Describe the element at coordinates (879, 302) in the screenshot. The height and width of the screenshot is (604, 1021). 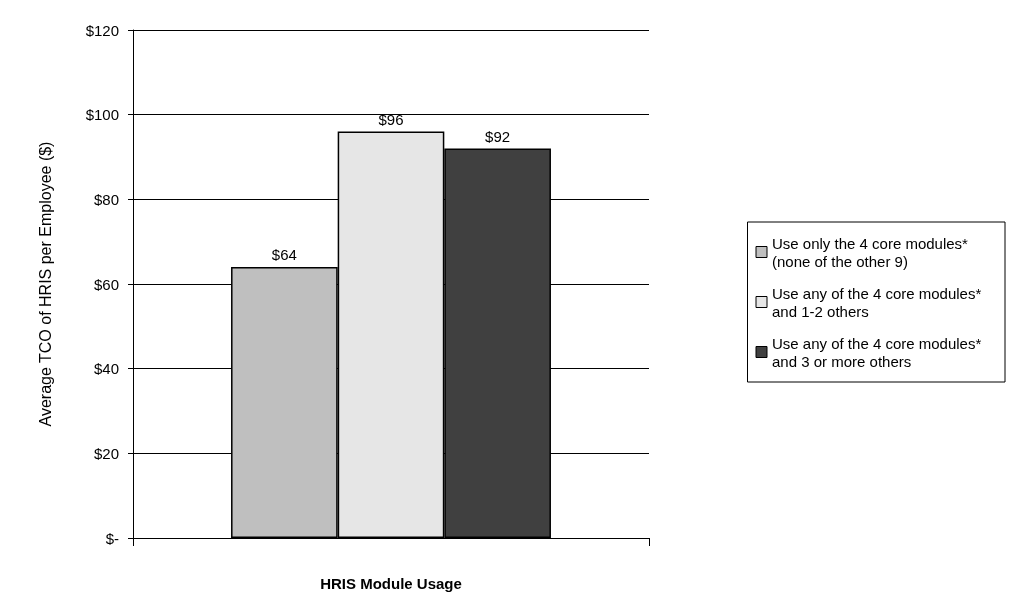
I see `legend-label: Use any of the 4 core modules* and 1-2 others` at that location.